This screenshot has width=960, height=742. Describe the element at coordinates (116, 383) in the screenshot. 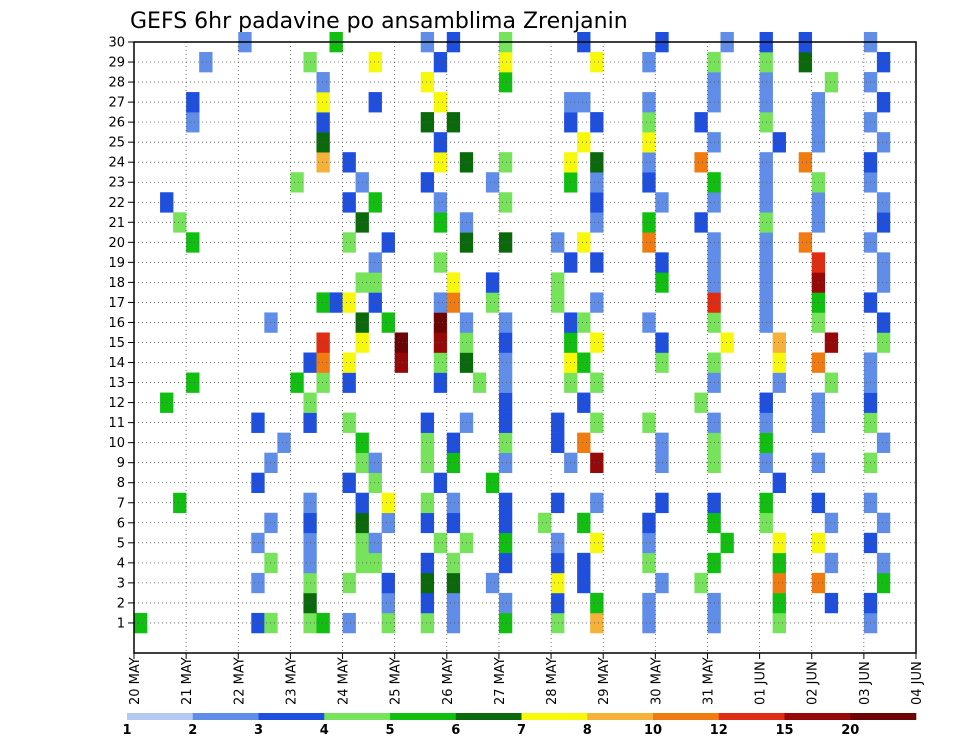

I see `y-tick-label: 13` at that location.